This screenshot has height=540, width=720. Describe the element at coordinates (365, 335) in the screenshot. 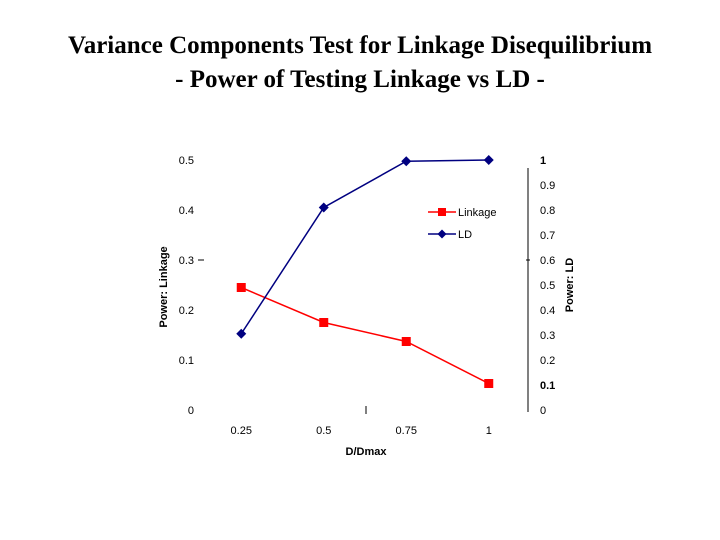

I see `series-line-linkage` at that location.